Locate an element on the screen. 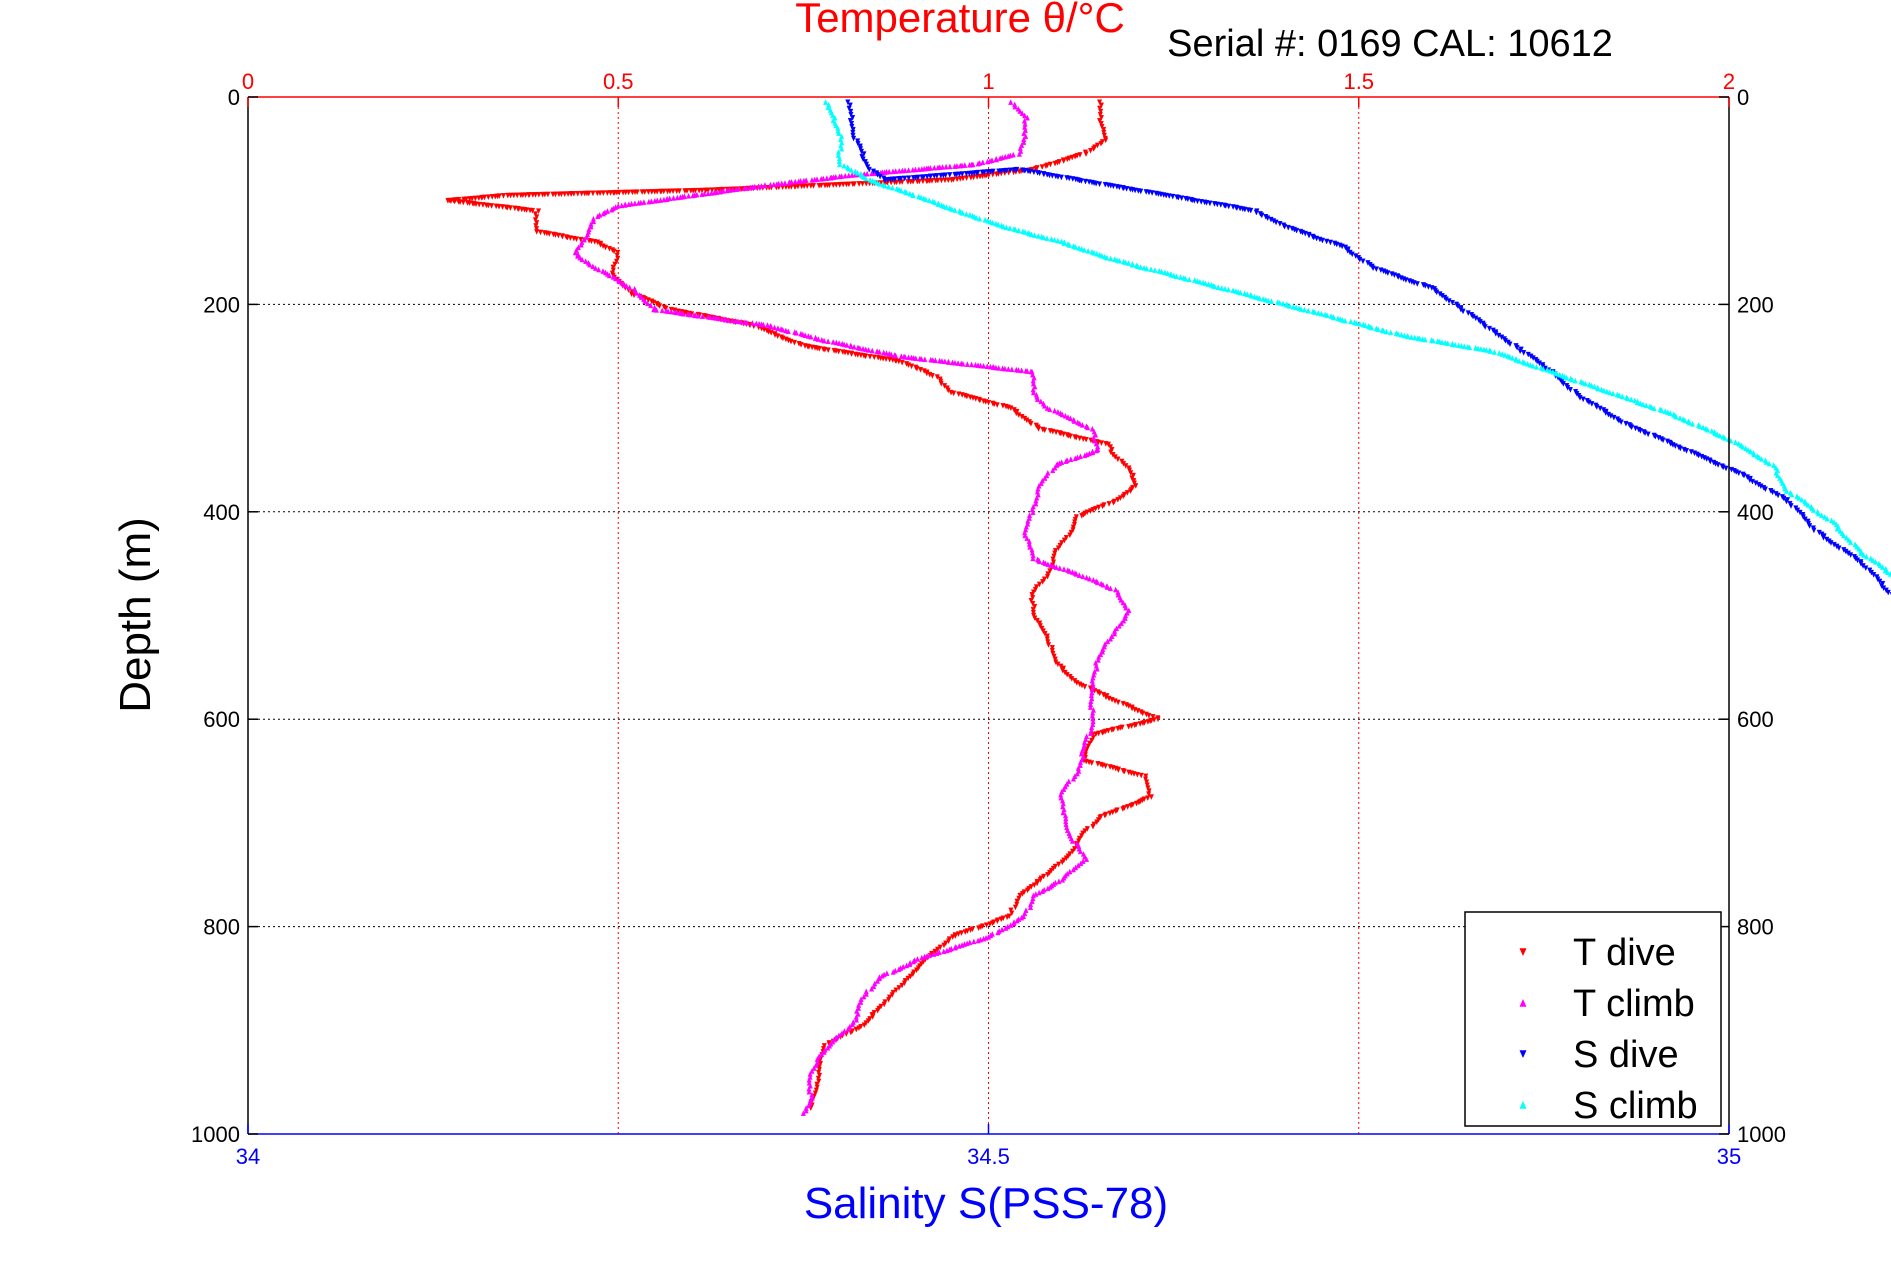 The image size is (1891, 1262). legend-label: T climb is located at coordinates (1634, 1004).